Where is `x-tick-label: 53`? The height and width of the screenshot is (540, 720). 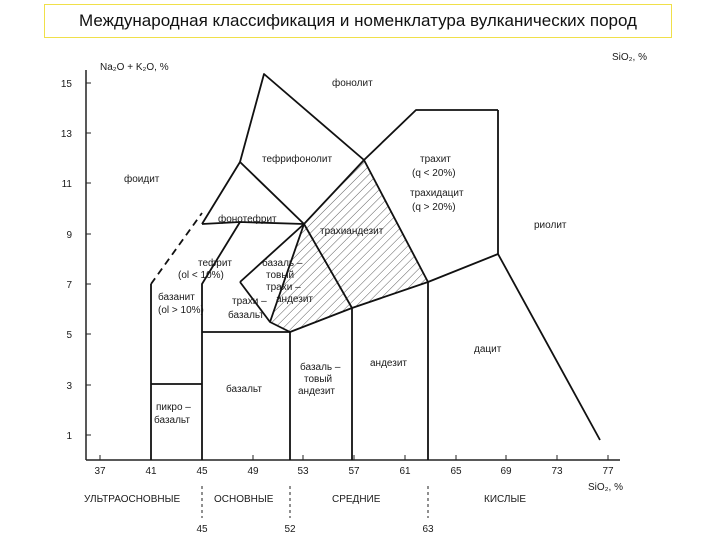
x-tick-label: 53 is located at coordinates (303, 471).